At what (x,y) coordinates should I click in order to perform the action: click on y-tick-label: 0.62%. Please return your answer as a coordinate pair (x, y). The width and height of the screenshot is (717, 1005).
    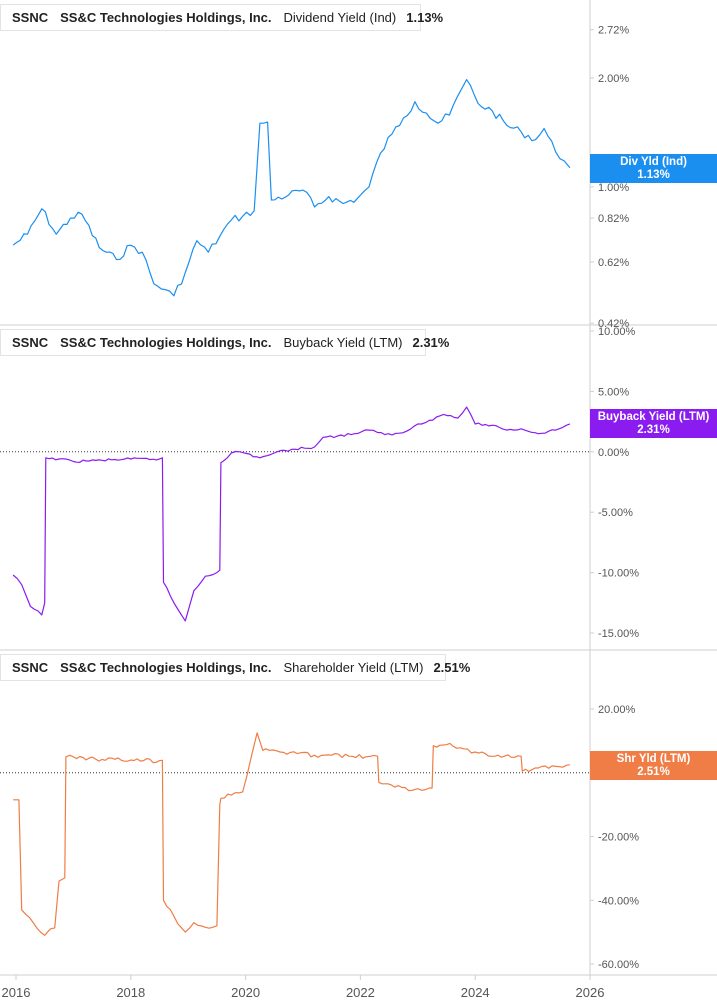
    Looking at the image, I should click on (613, 263).